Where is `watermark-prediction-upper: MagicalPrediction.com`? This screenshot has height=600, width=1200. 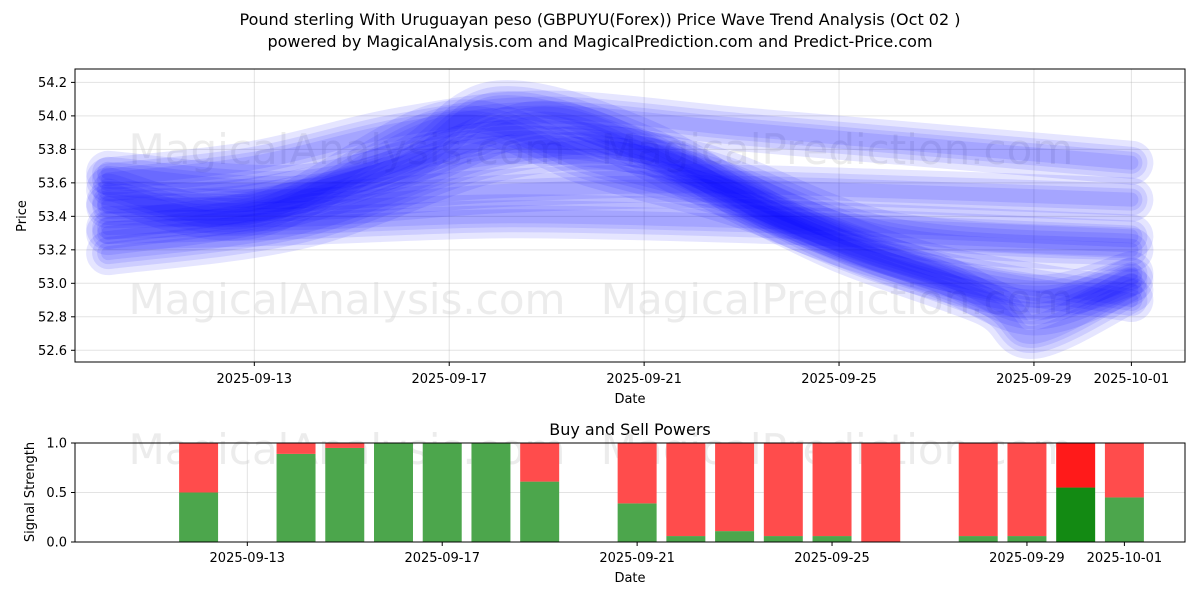
watermark-prediction-upper: MagicalPrediction.com is located at coordinates (837, 149).